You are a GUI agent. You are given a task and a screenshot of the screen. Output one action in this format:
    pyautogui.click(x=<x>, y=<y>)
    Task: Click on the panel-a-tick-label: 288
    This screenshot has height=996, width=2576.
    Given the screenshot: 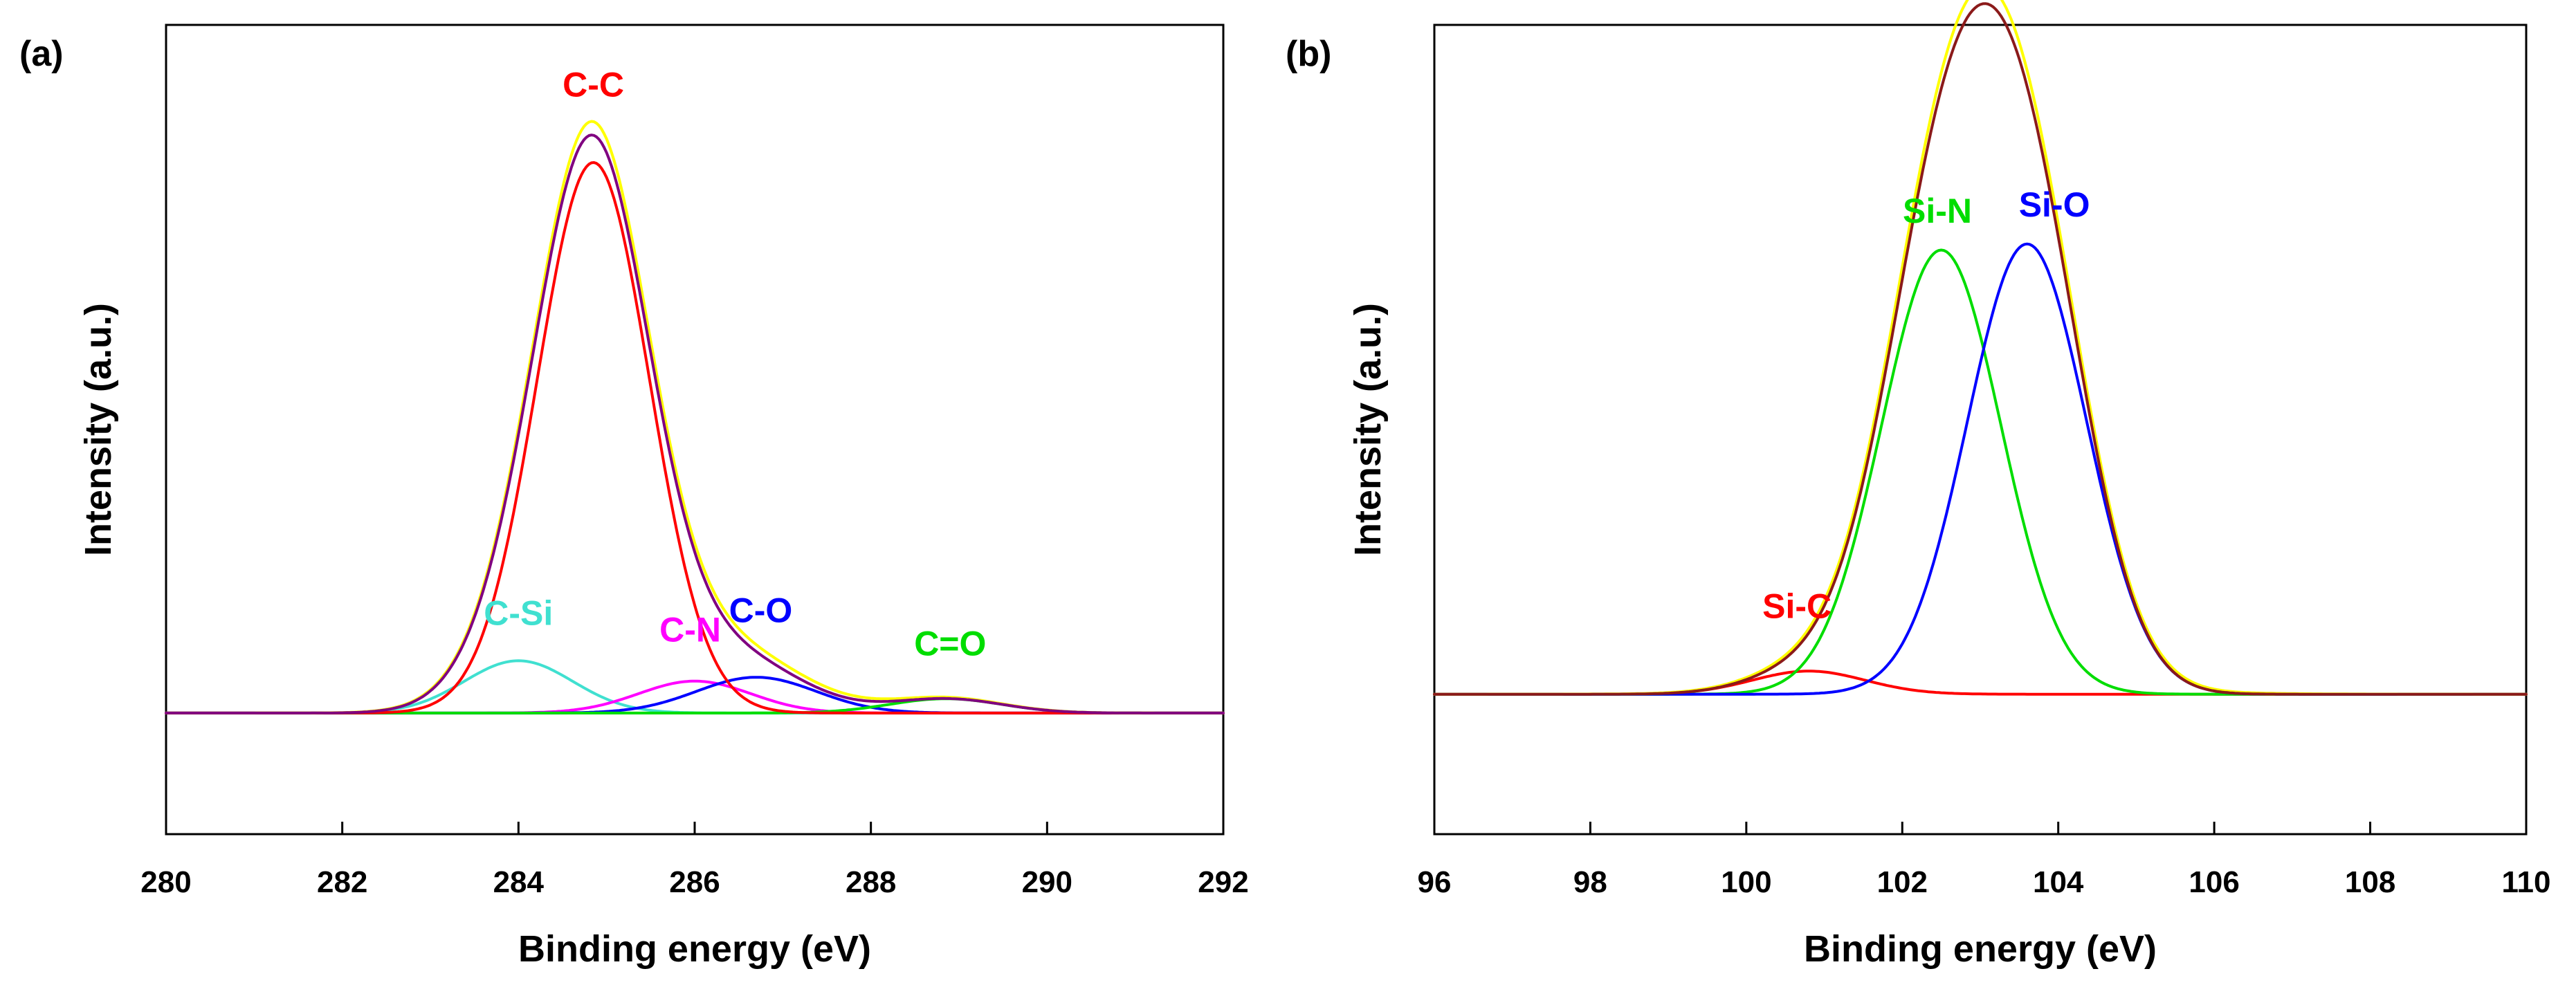 What is the action you would take?
    pyautogui.click(x=871, y=882)
    